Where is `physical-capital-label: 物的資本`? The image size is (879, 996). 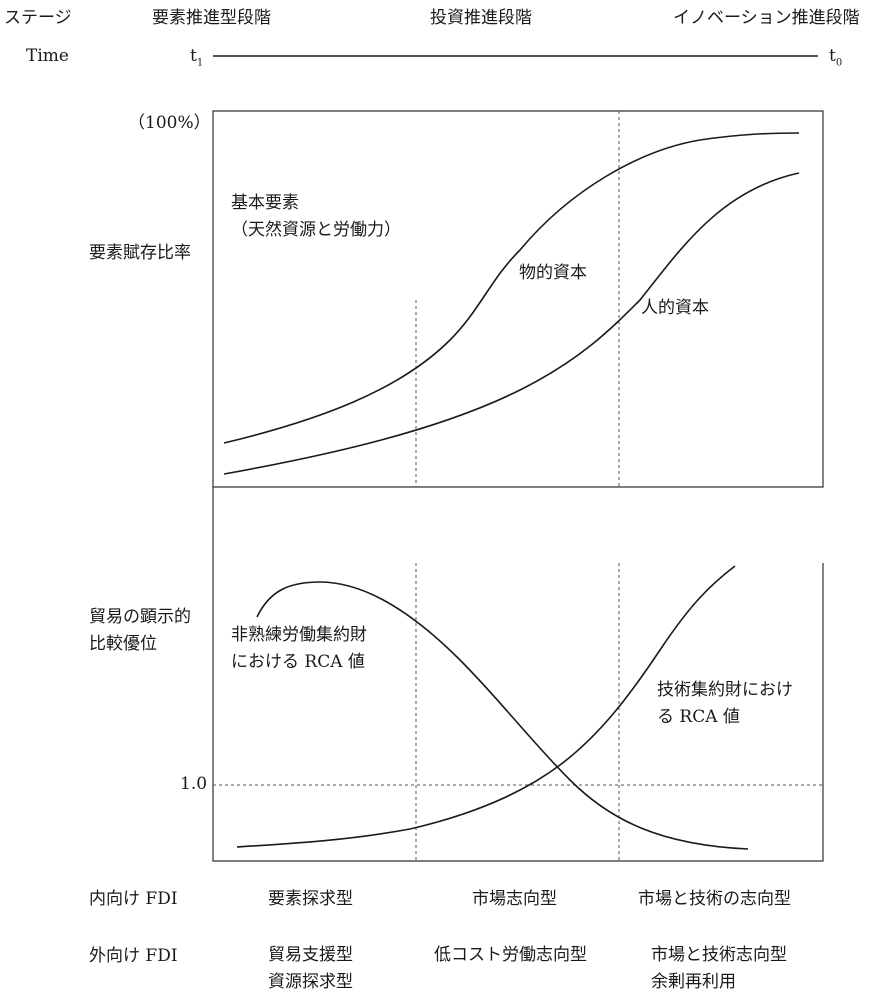
physical-capital-label: 物的資本 is located at coordinates (553, 273).